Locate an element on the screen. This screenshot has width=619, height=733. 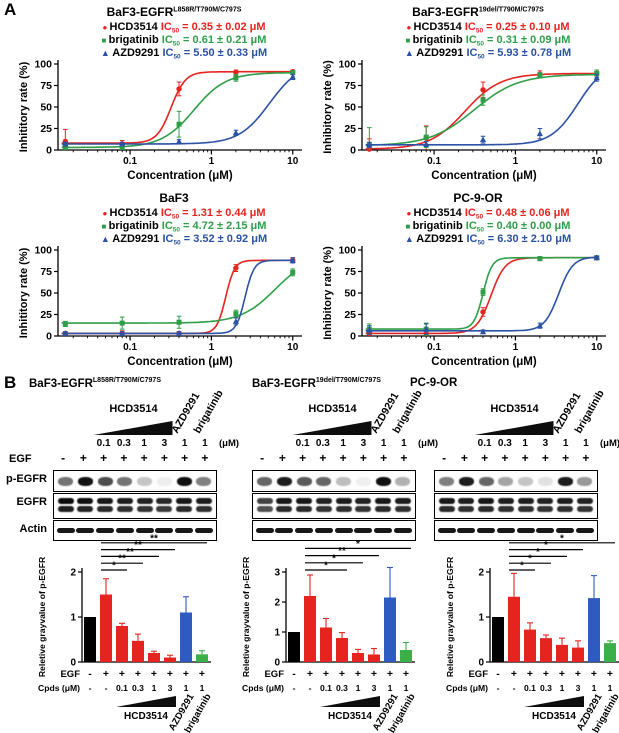
legend-ic50-value: = 0.40 ± 0.00 μM is located at coordinates (527, 226).